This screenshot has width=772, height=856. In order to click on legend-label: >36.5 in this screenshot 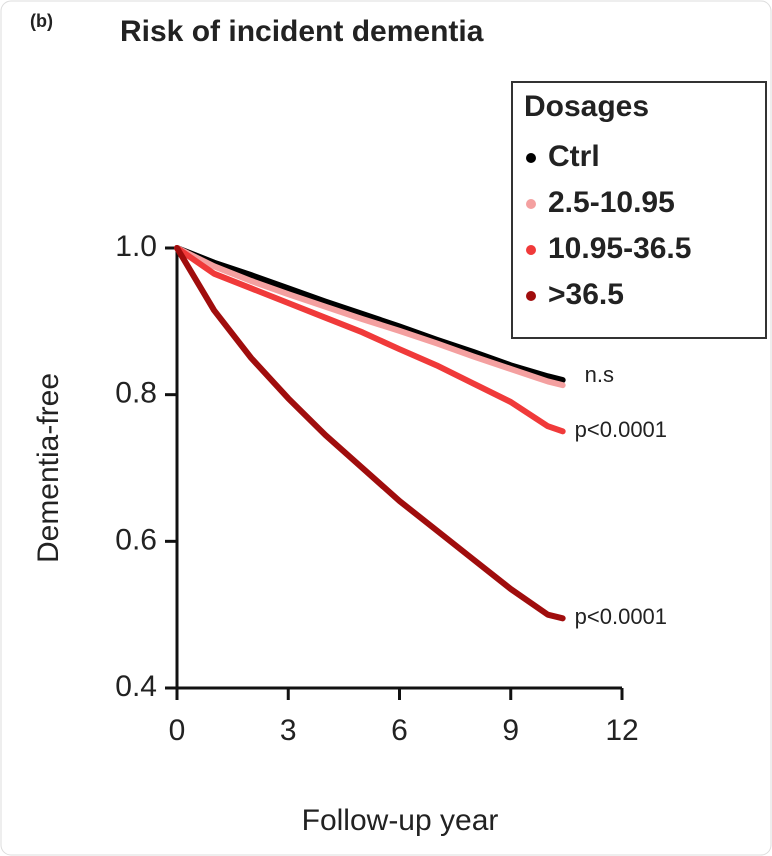, I will do `click(586, 294)`.